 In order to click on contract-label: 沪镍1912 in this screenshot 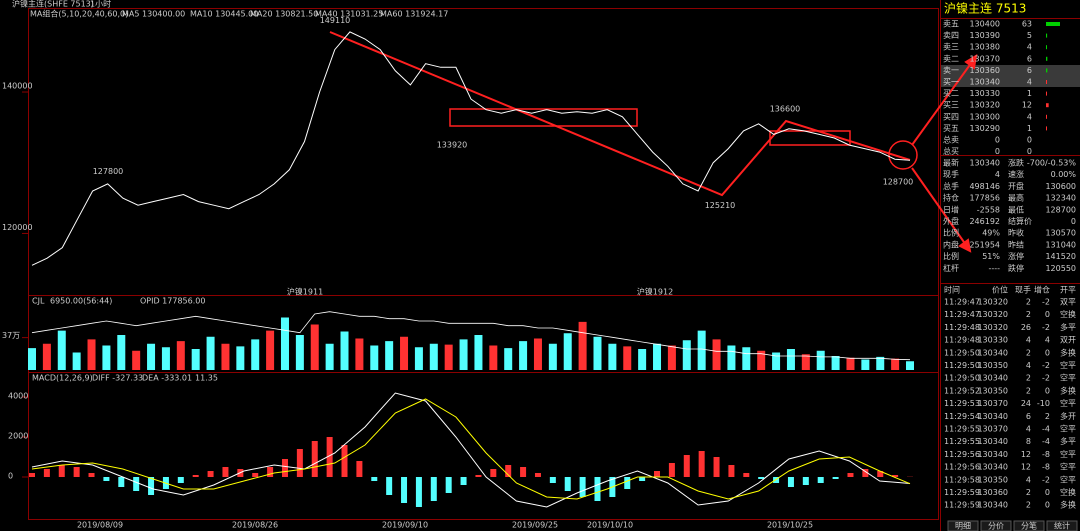, I will do `click(655, 292)`.